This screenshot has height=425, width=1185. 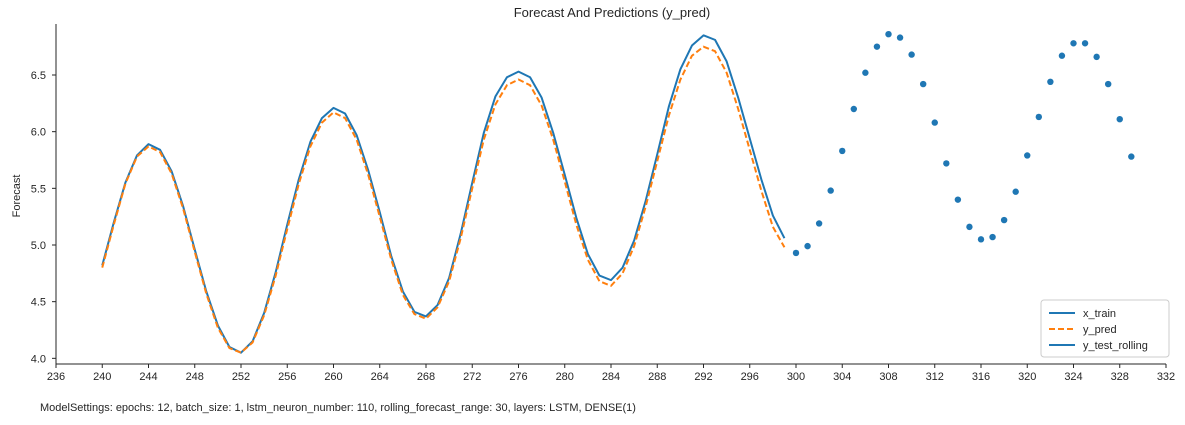 I want to click on x-tick-label: 328, so click(x=1120, y=377).